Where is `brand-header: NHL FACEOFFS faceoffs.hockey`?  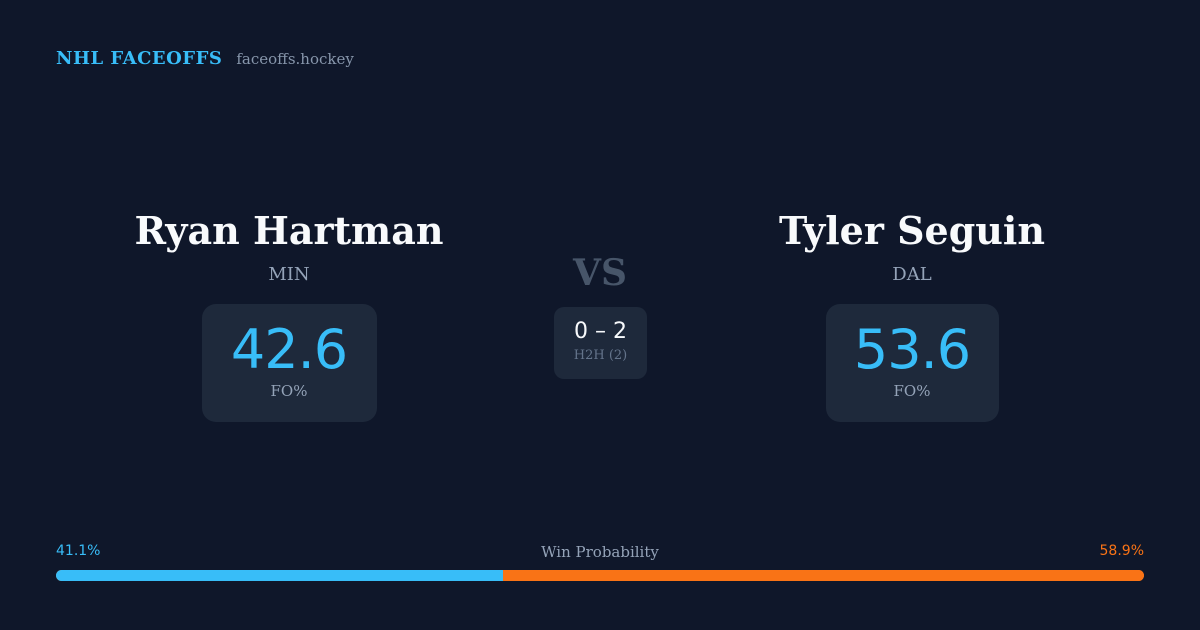
brand-header: NHL FACEOFFS faceoffs.hockey is located at coordinates (205, 58).